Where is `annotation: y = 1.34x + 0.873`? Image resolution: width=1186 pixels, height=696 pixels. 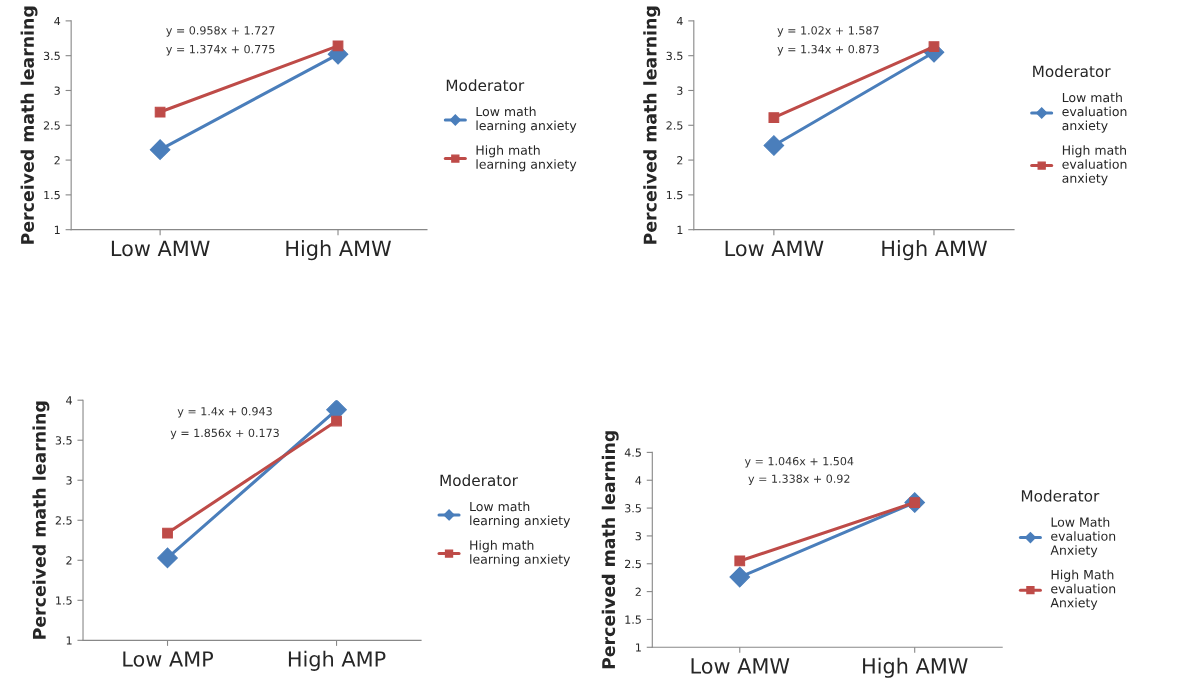 annotation: y = 1.34x + 0.873 is located at coordinates (828, 50).